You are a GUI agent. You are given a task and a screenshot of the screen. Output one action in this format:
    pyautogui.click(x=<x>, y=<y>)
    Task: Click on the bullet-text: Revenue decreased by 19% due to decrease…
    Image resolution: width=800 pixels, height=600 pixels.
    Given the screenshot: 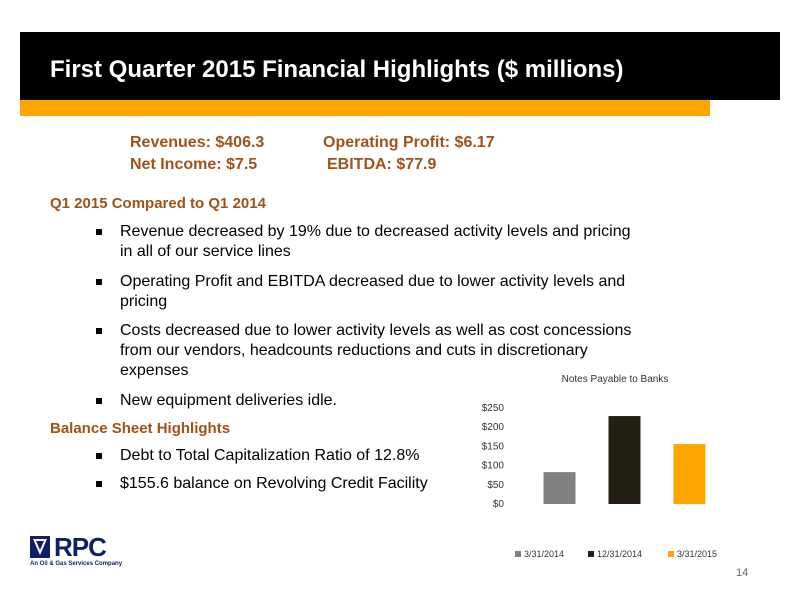 What is the action you would take?
    pyautogui.click(x=375, y=241)
    